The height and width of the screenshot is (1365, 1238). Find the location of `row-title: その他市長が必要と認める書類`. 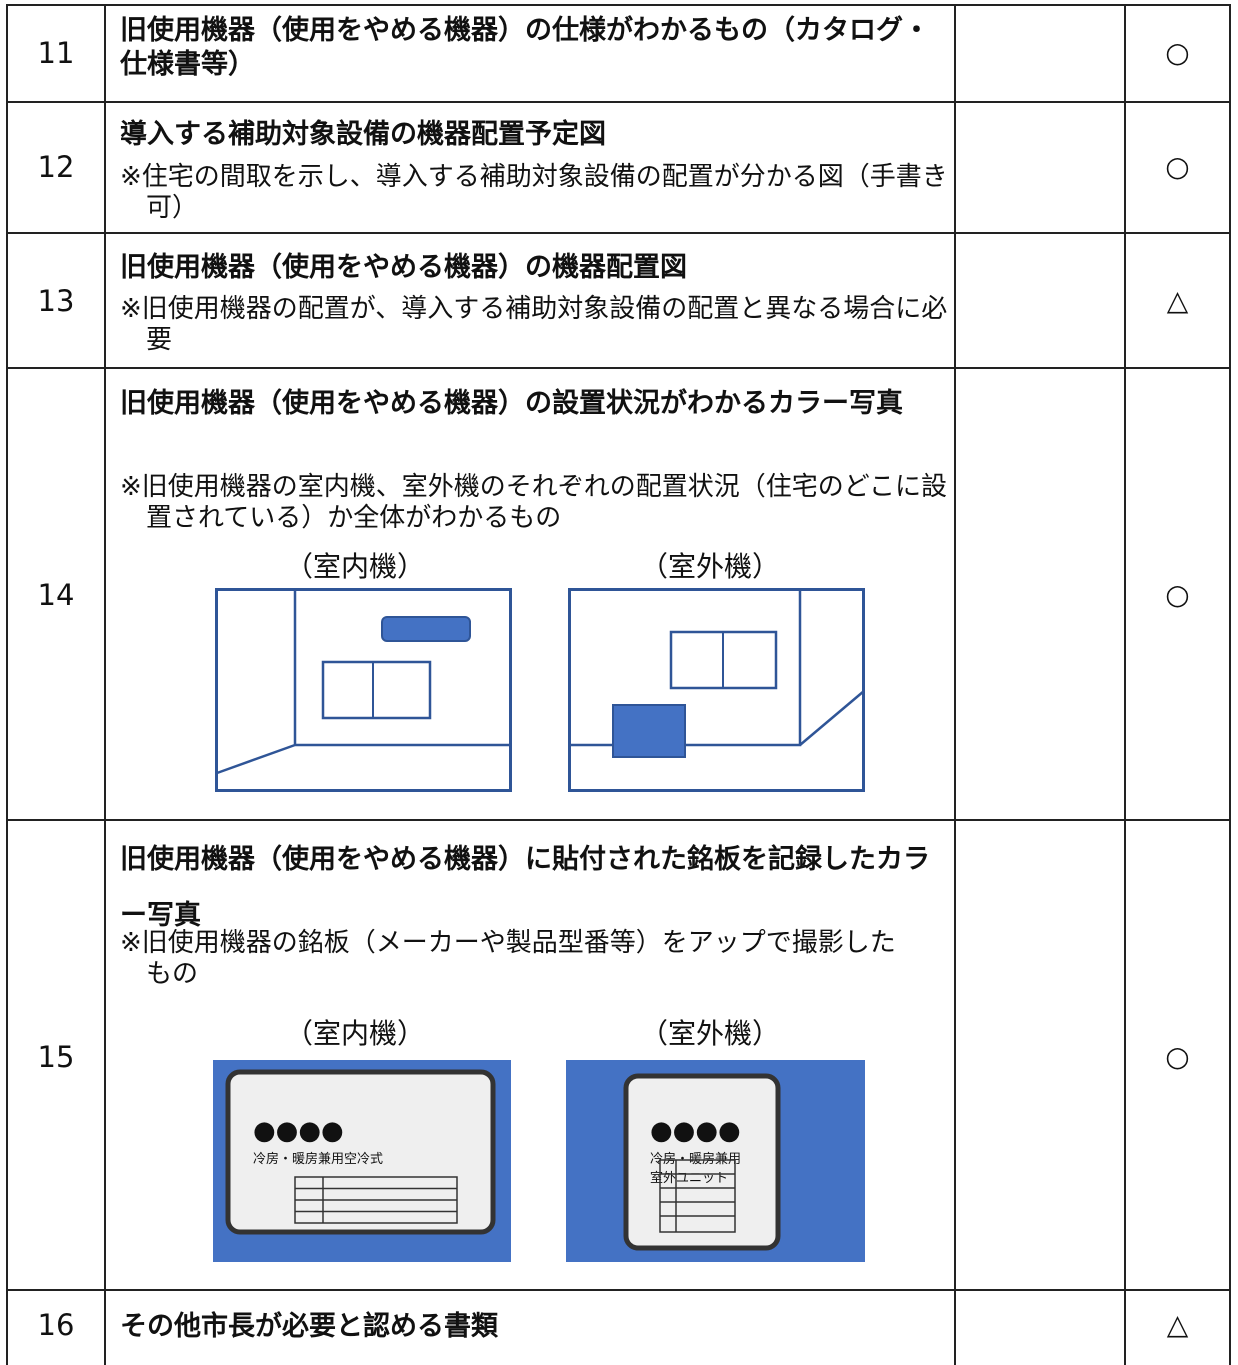

row-title: その他市長が必要と認める書類 is located at coordinates (309, 1326).